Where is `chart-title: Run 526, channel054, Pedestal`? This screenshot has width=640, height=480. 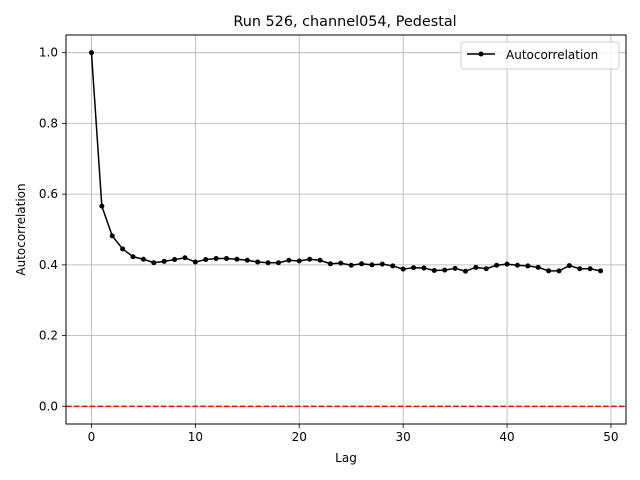 chart-title: Run 526, channel054, Pedestal is located at coordinates (344, 22).